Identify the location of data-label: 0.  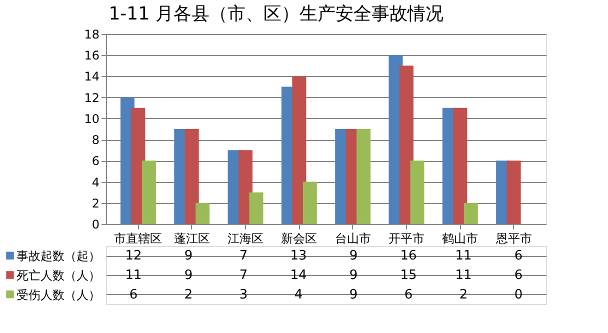
(518, 294).